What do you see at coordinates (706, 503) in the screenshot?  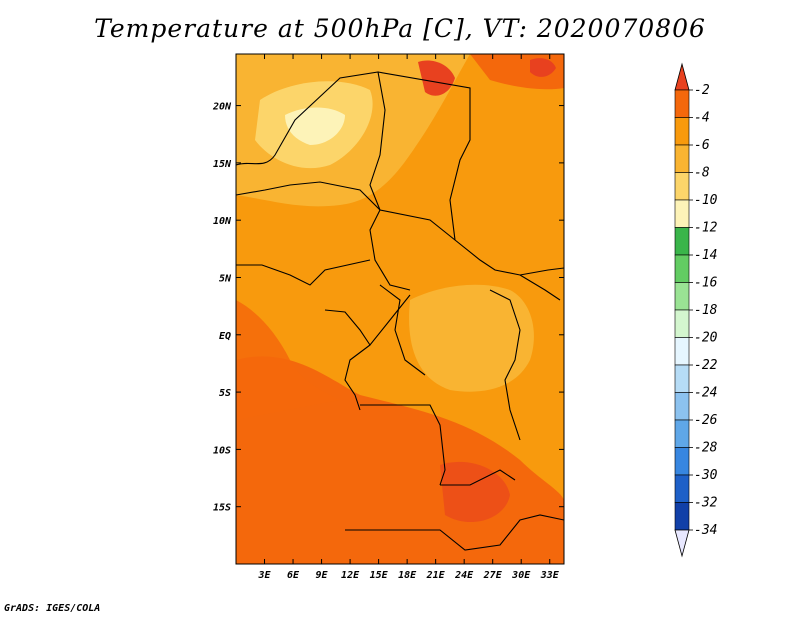 I see `colorbar-label: -32` at bounding box center [706, 503].